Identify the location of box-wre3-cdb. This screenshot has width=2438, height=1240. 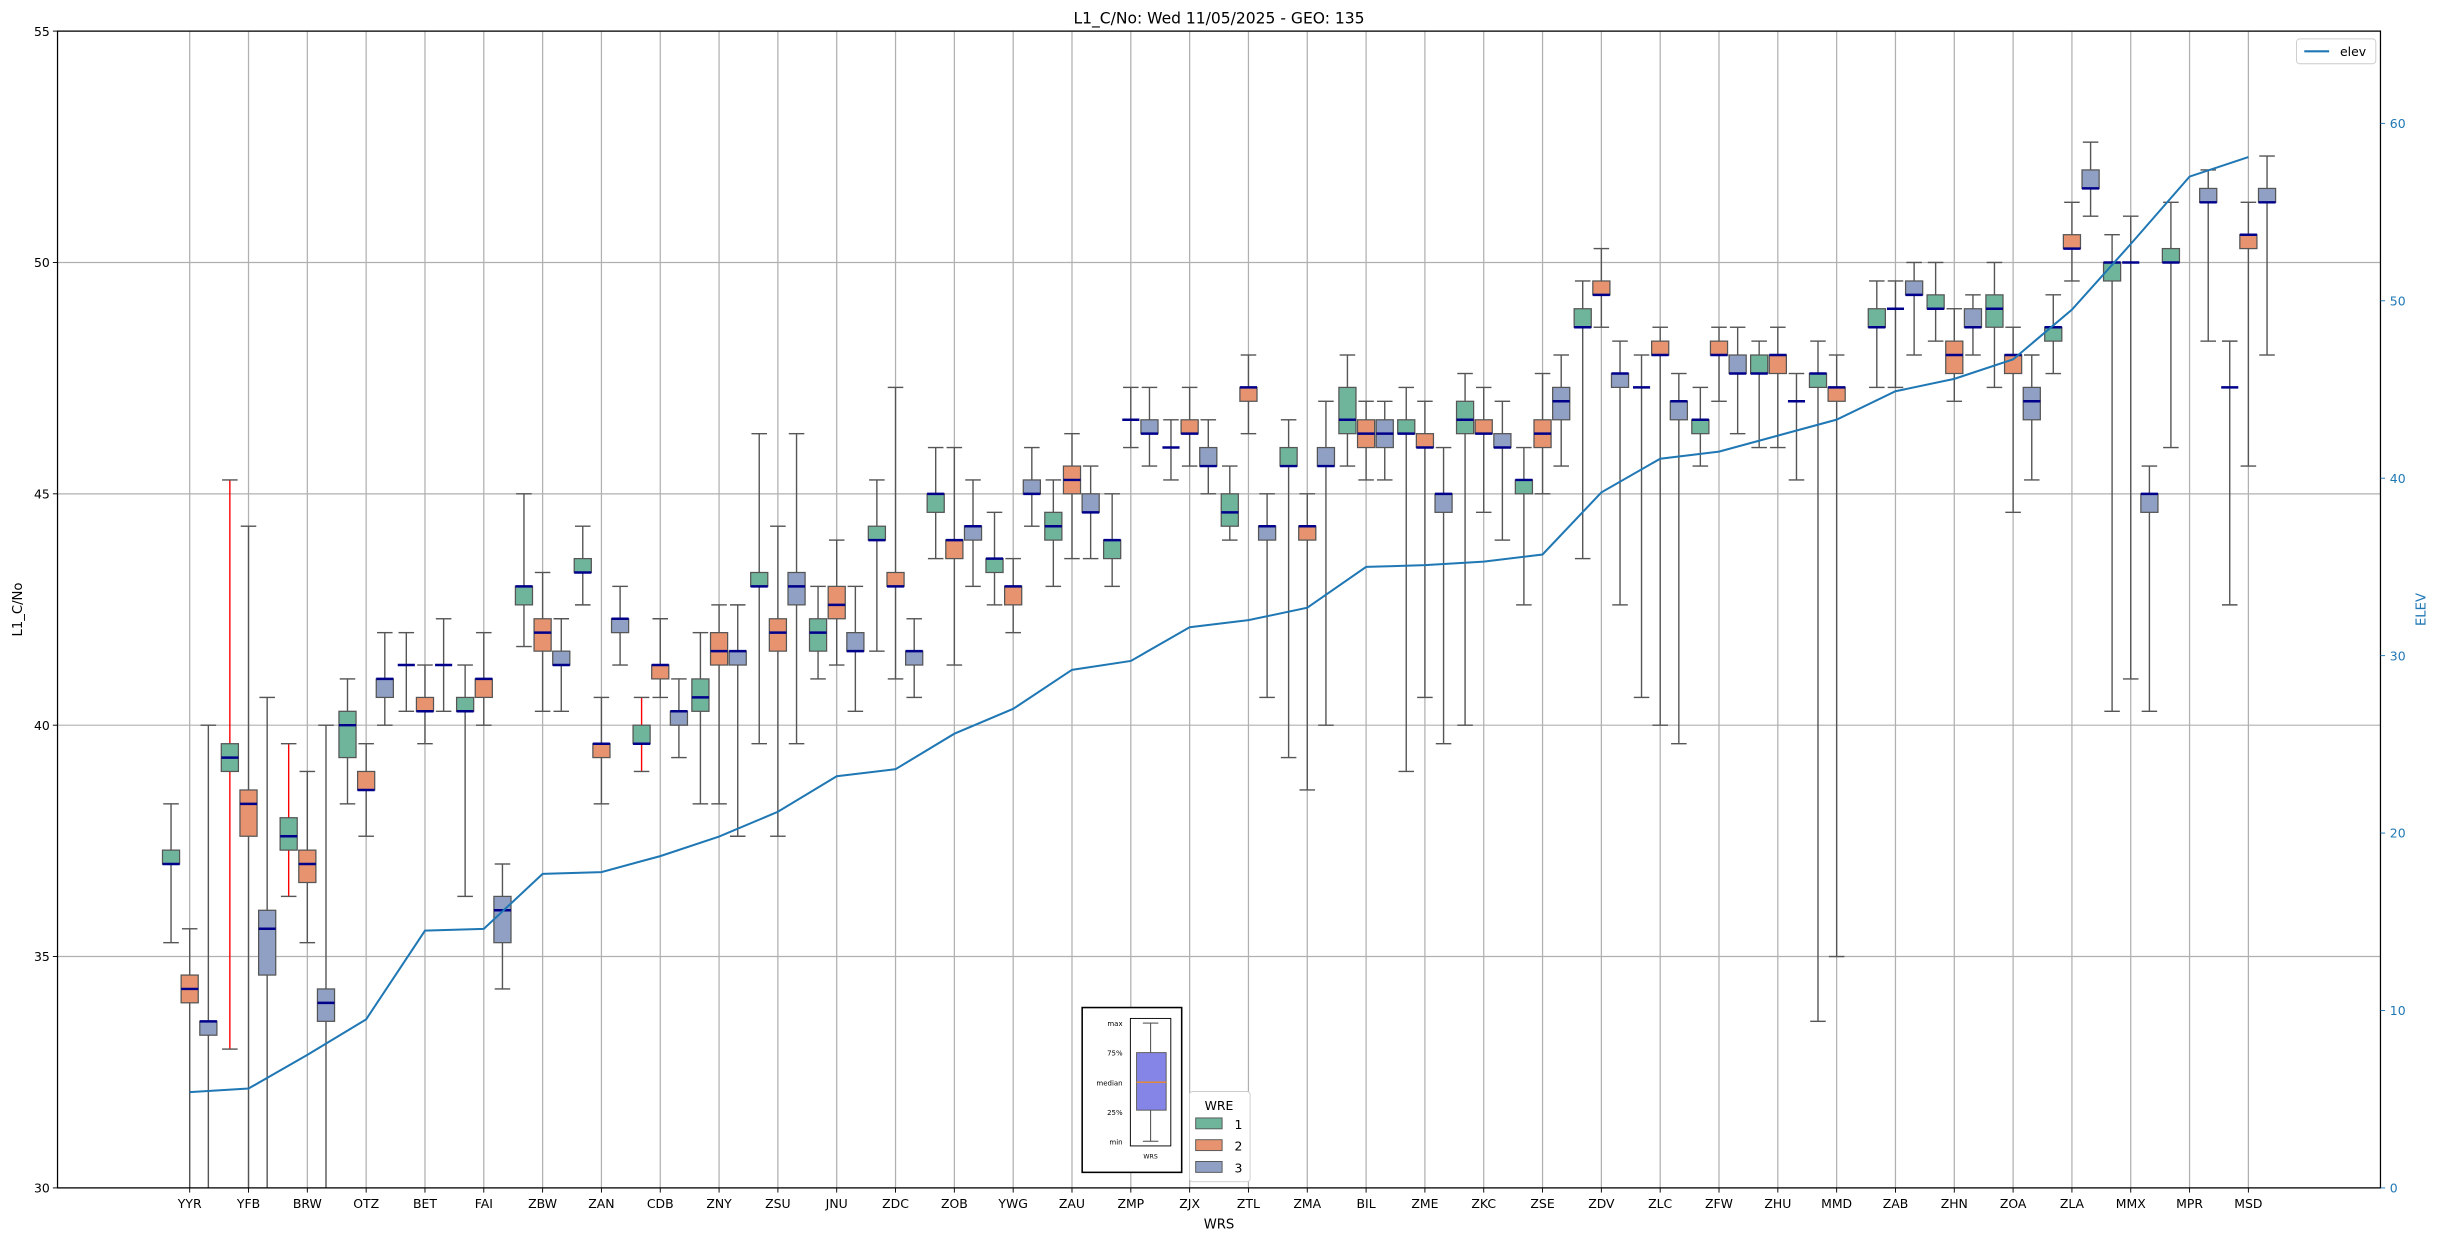
(679, 718).